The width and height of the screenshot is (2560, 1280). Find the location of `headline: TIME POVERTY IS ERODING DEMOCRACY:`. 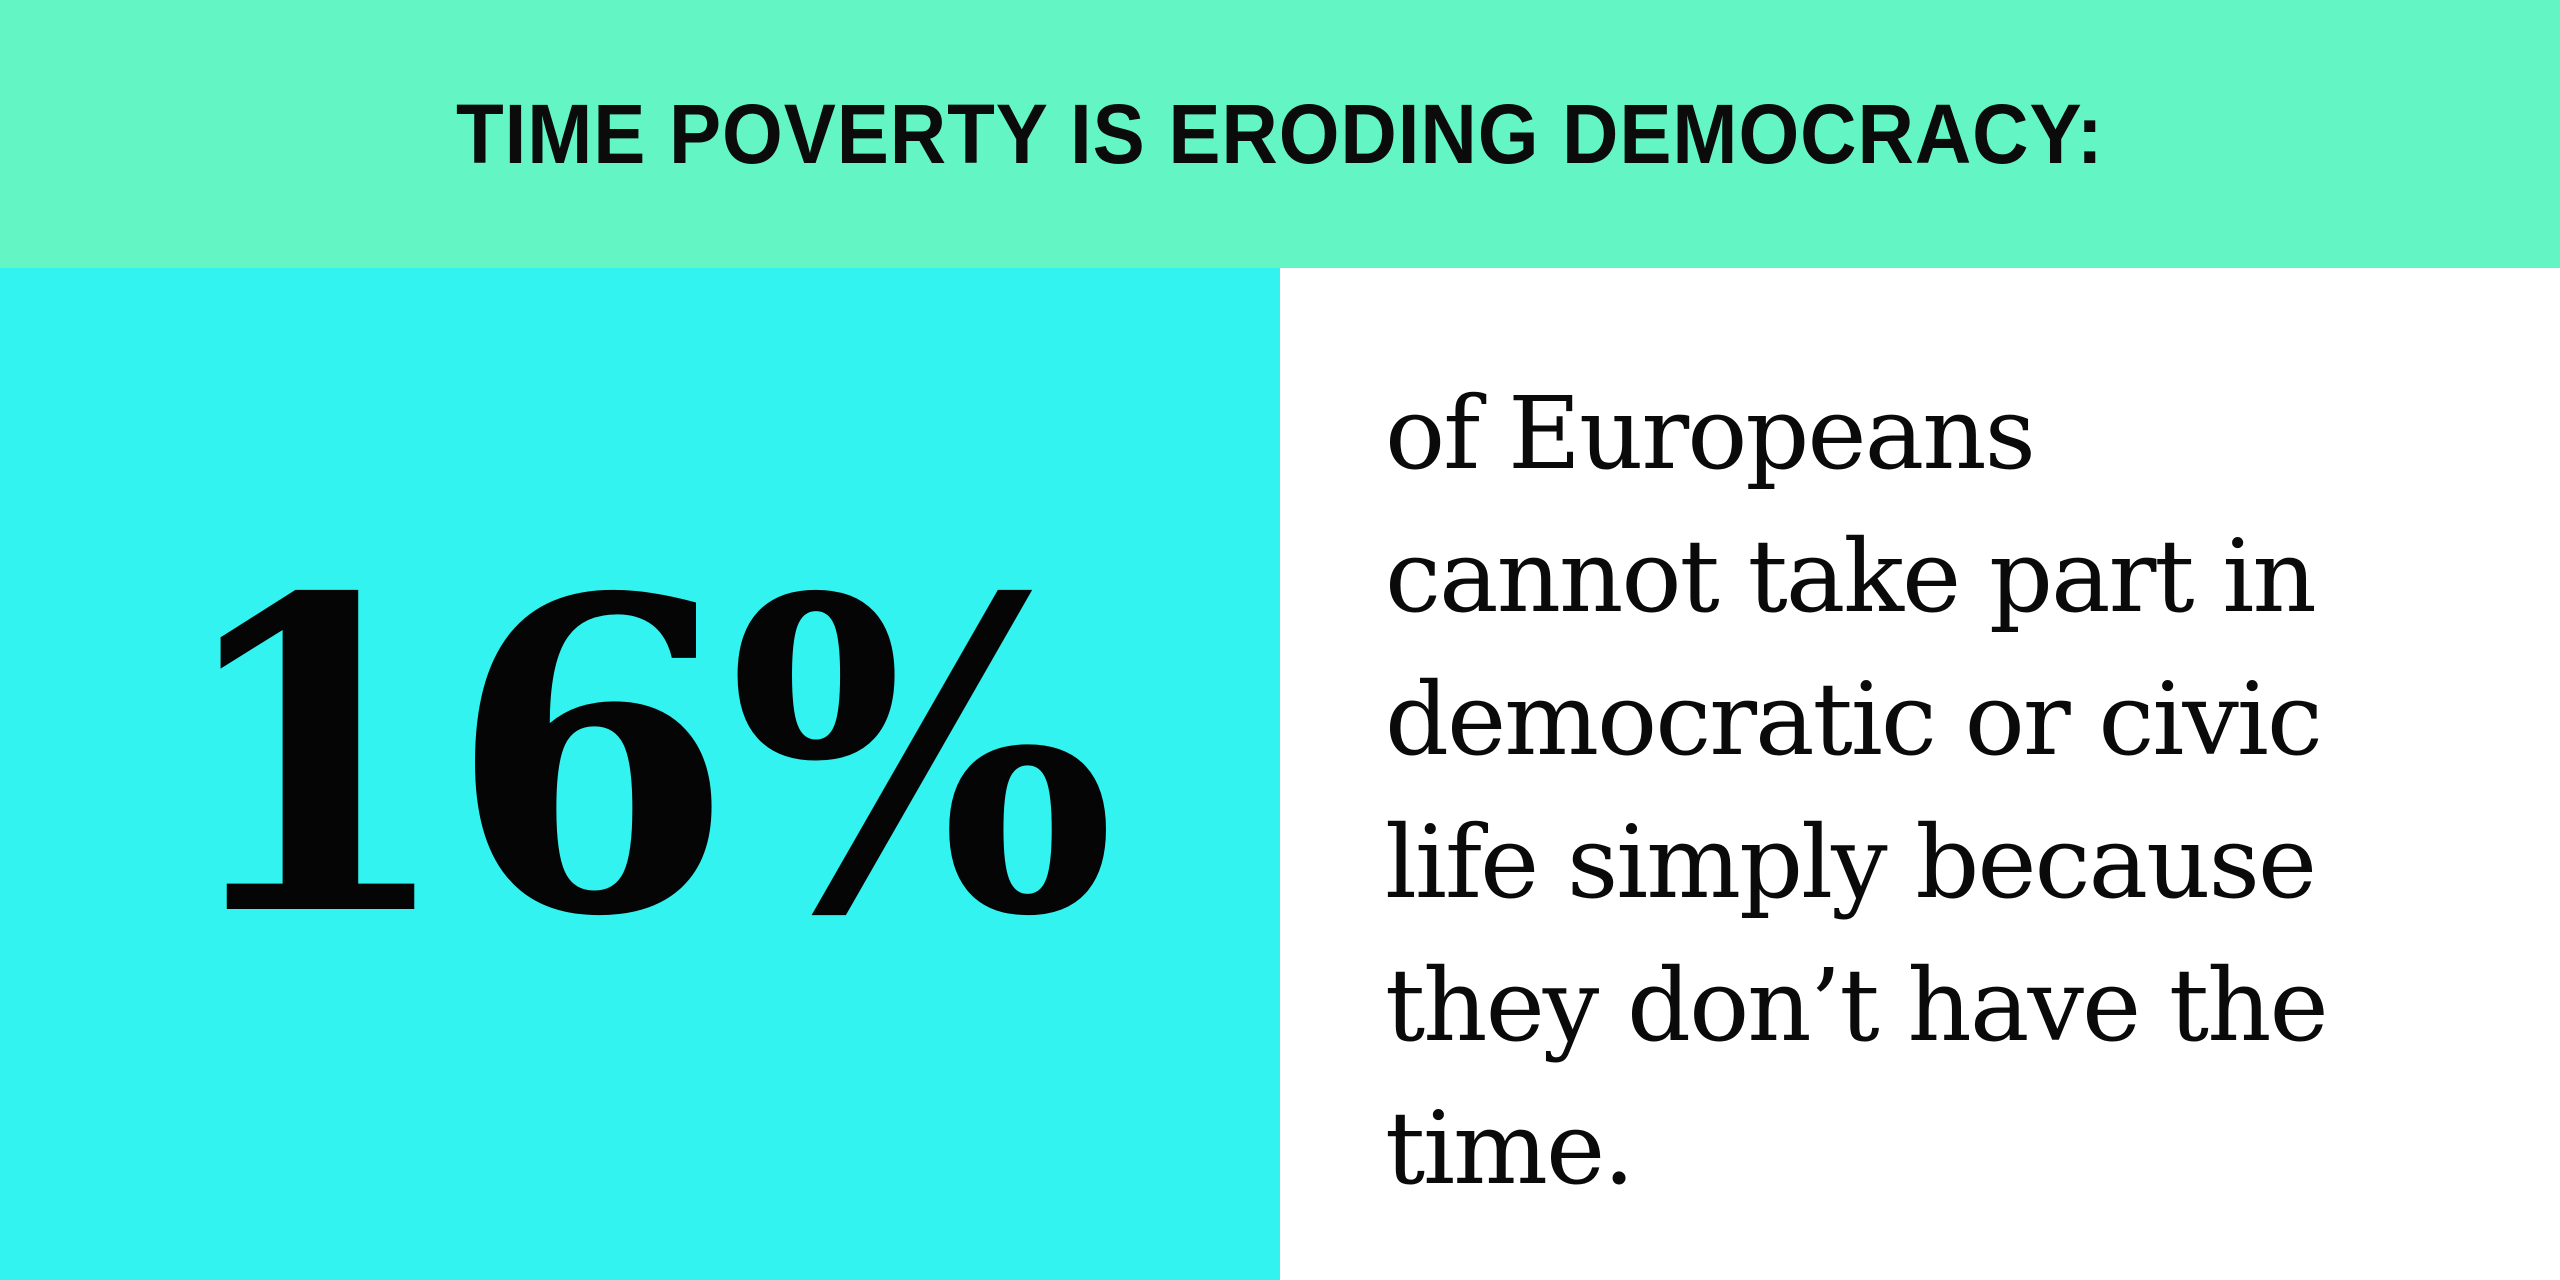

headline: TIME POVERTY IS ERODING DEMOCRACY: is located at coordinates (1280, 133).